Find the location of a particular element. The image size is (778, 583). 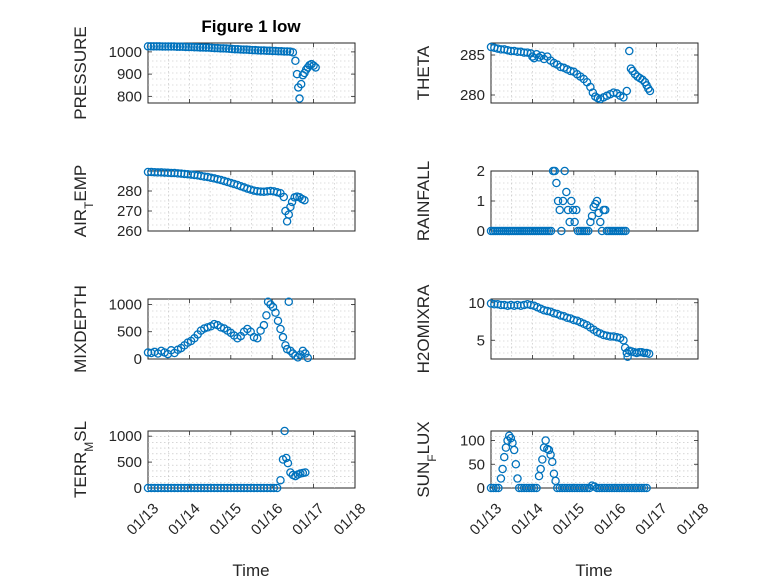

subplot-rainfall: 0 1 2 RAINFALL is located at coordinates (556, 201).